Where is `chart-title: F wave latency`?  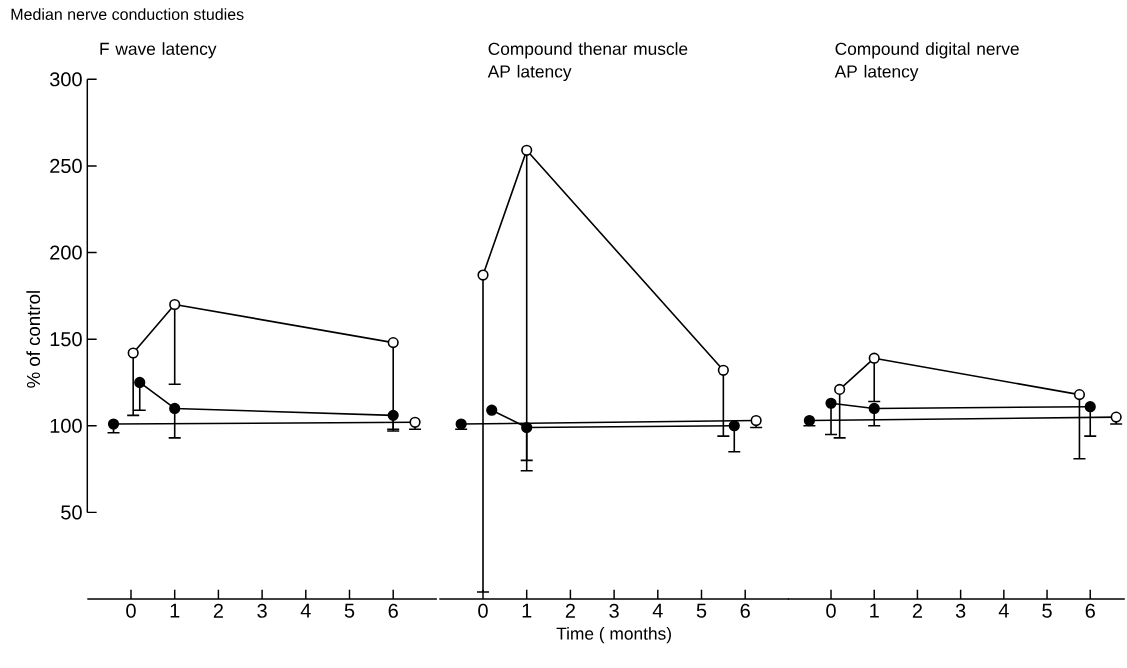 chart-title: F wave latency is located at coordinates (158, 50).